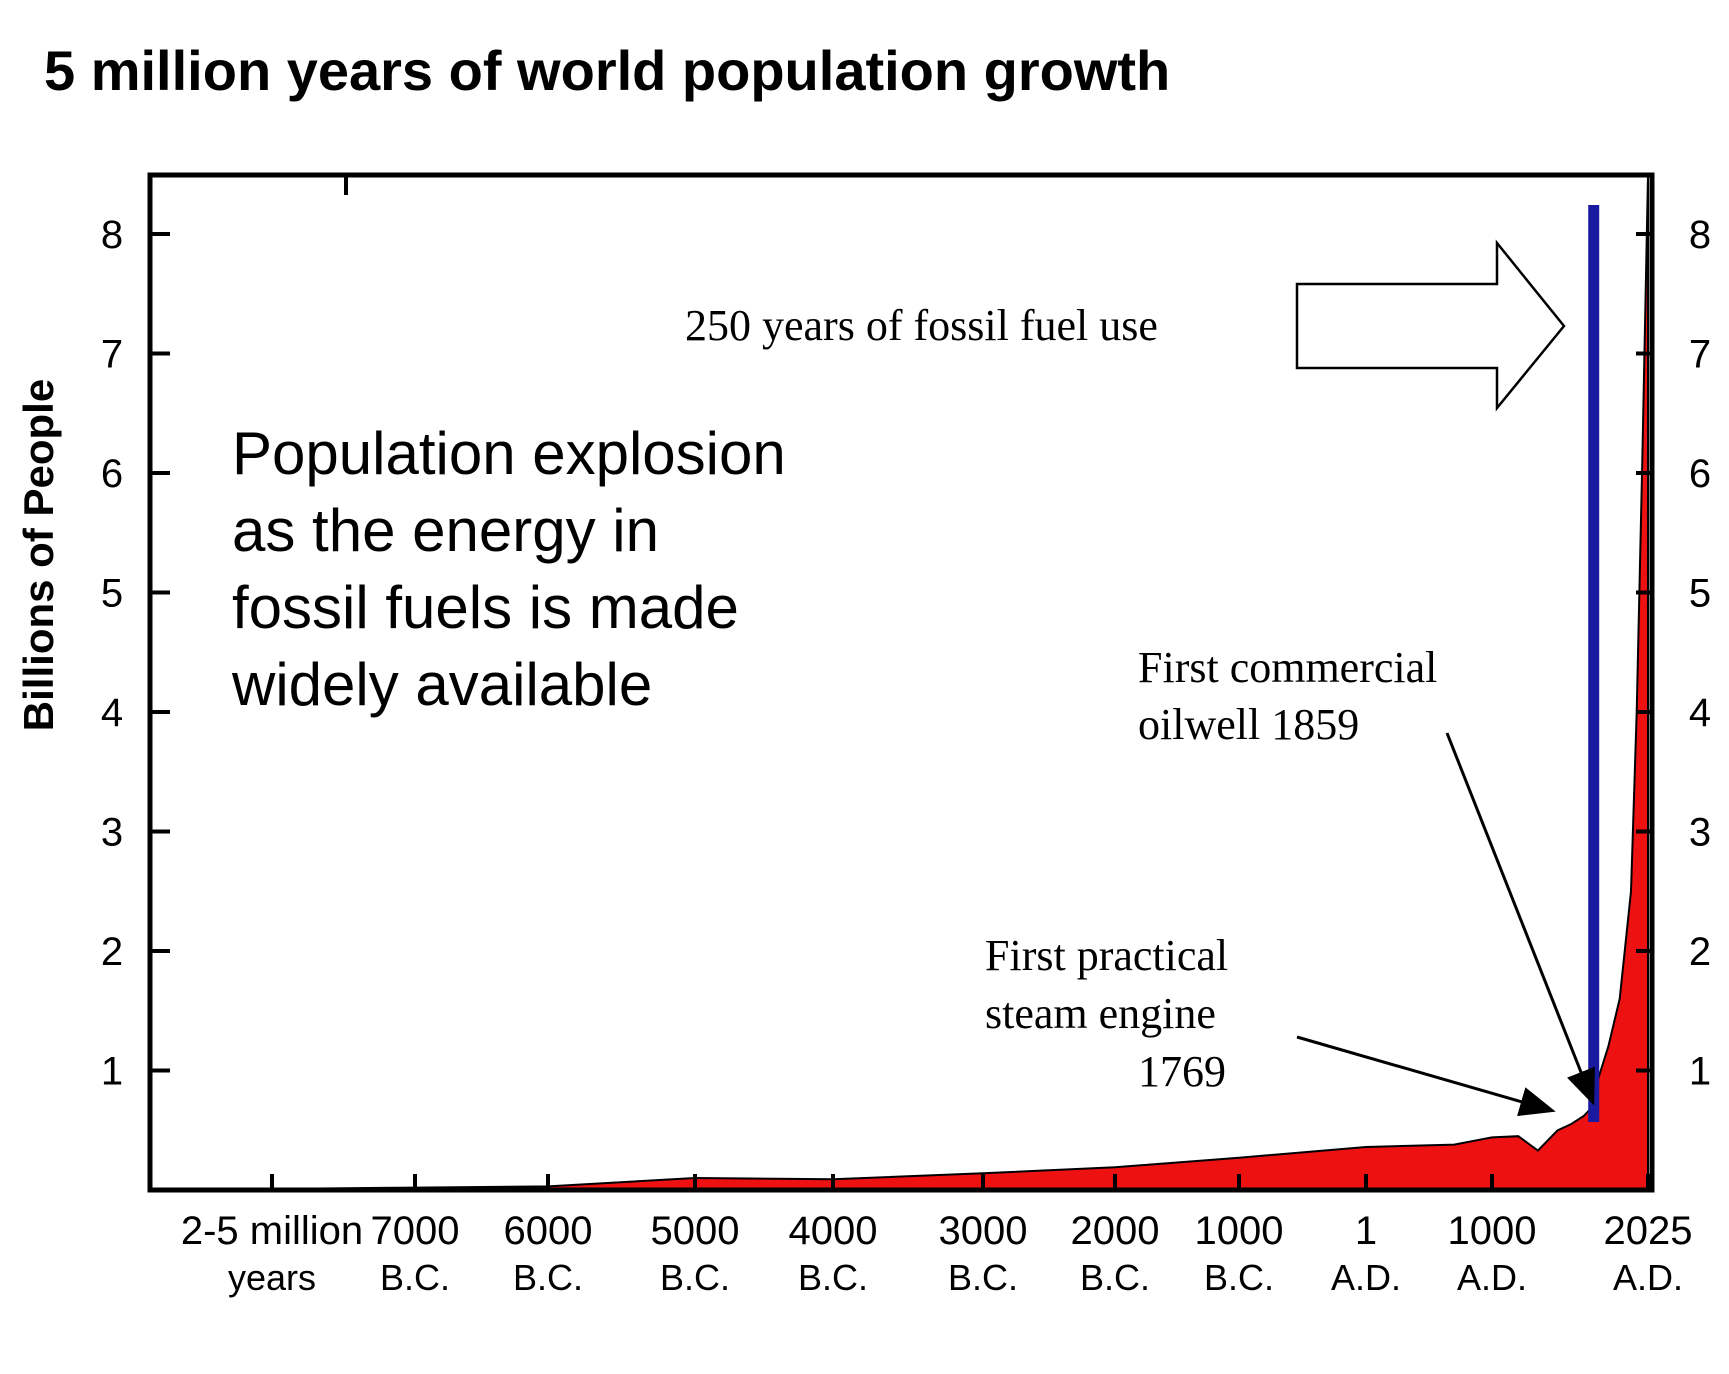 This screenshot has width=1729, height=1374. What do you see at coordinates (695, 1231) in the screenshot?
I see `x-tick-label: 5000` at bounding box center [695, 1231].